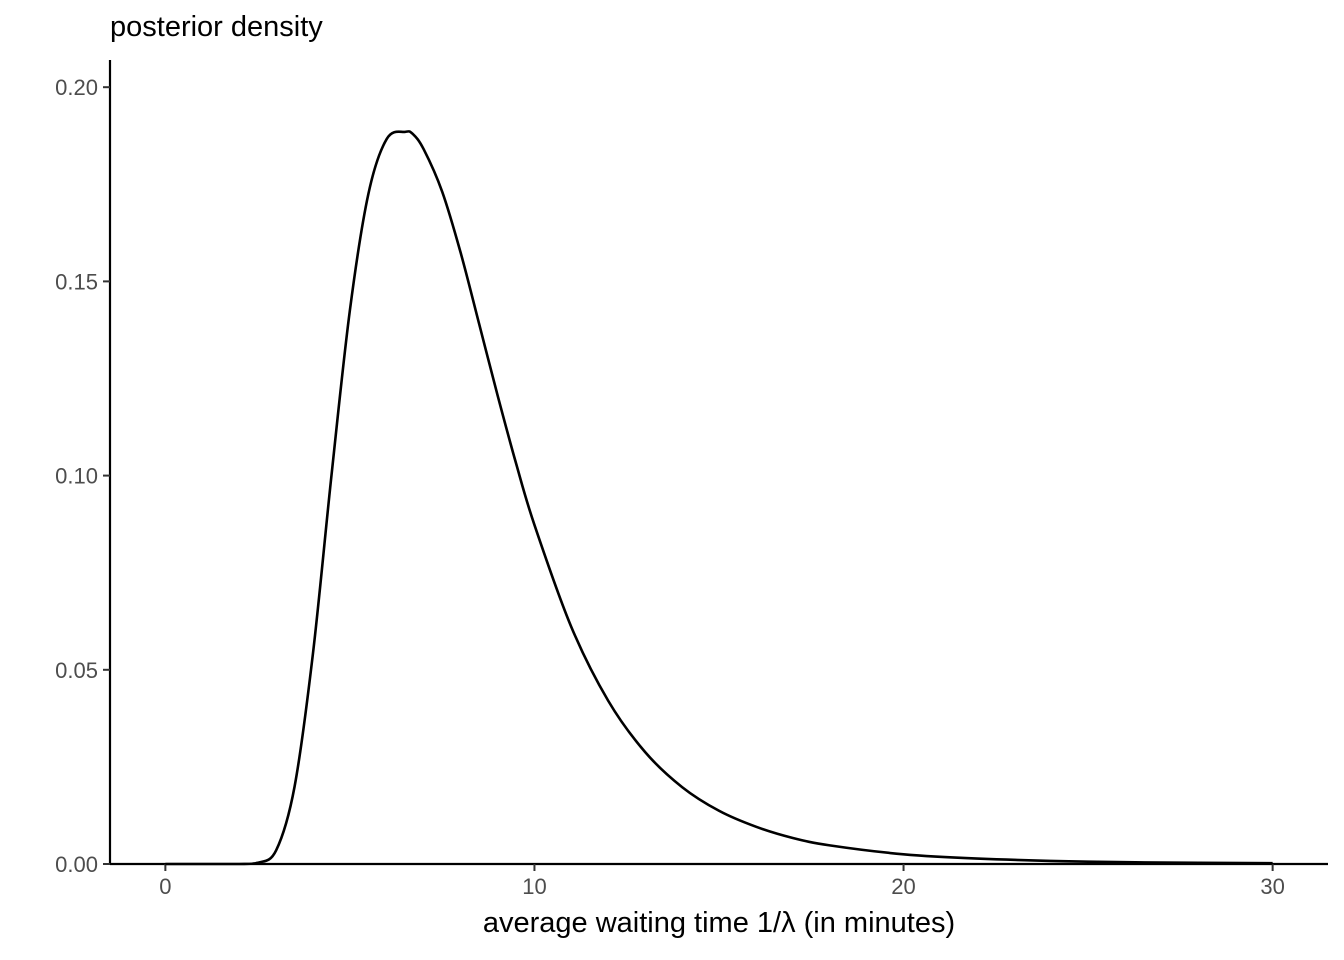 The width and height of the screenshot is (1344, 960). Describe the element at coordinates (719, 923) in the screenshot. I see `x-axis-title: average waiting time 1/λ (in minutes)` at that location.